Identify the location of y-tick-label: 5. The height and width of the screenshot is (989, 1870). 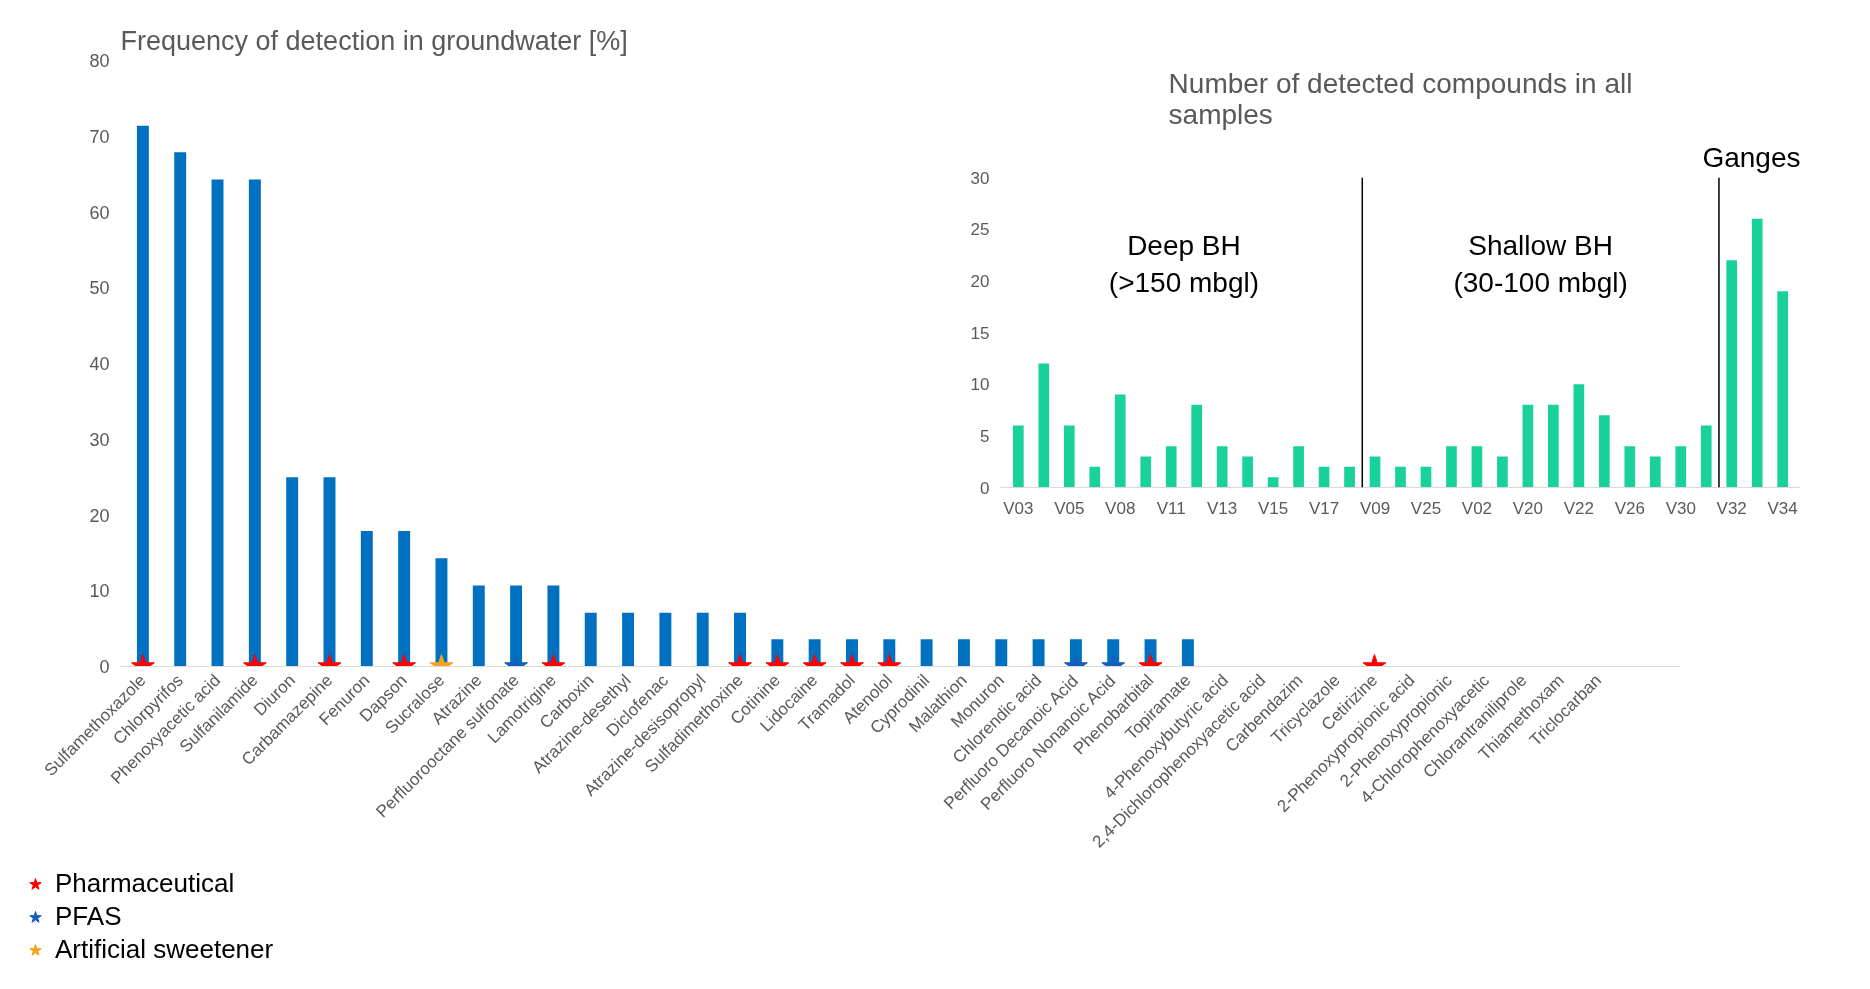
(985, 436).